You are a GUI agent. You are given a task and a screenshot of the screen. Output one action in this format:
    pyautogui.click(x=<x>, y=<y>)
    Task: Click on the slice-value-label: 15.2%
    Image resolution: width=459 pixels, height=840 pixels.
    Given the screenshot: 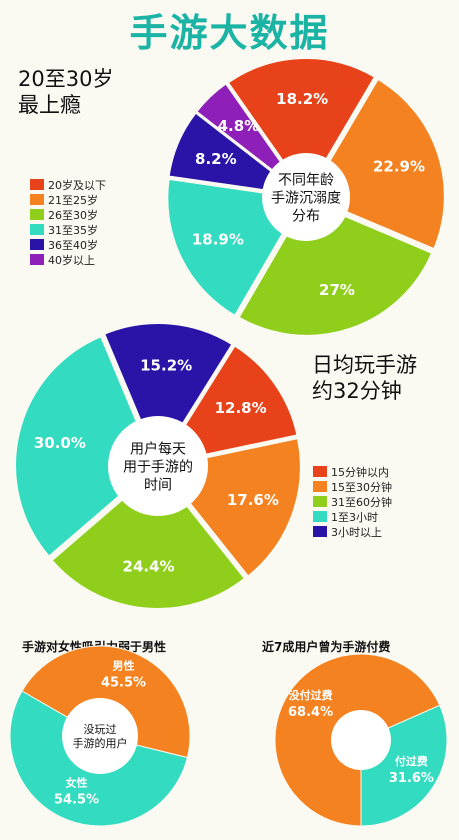 What is the action you would take?
    pyautogui.click(x=166, y=366)
    